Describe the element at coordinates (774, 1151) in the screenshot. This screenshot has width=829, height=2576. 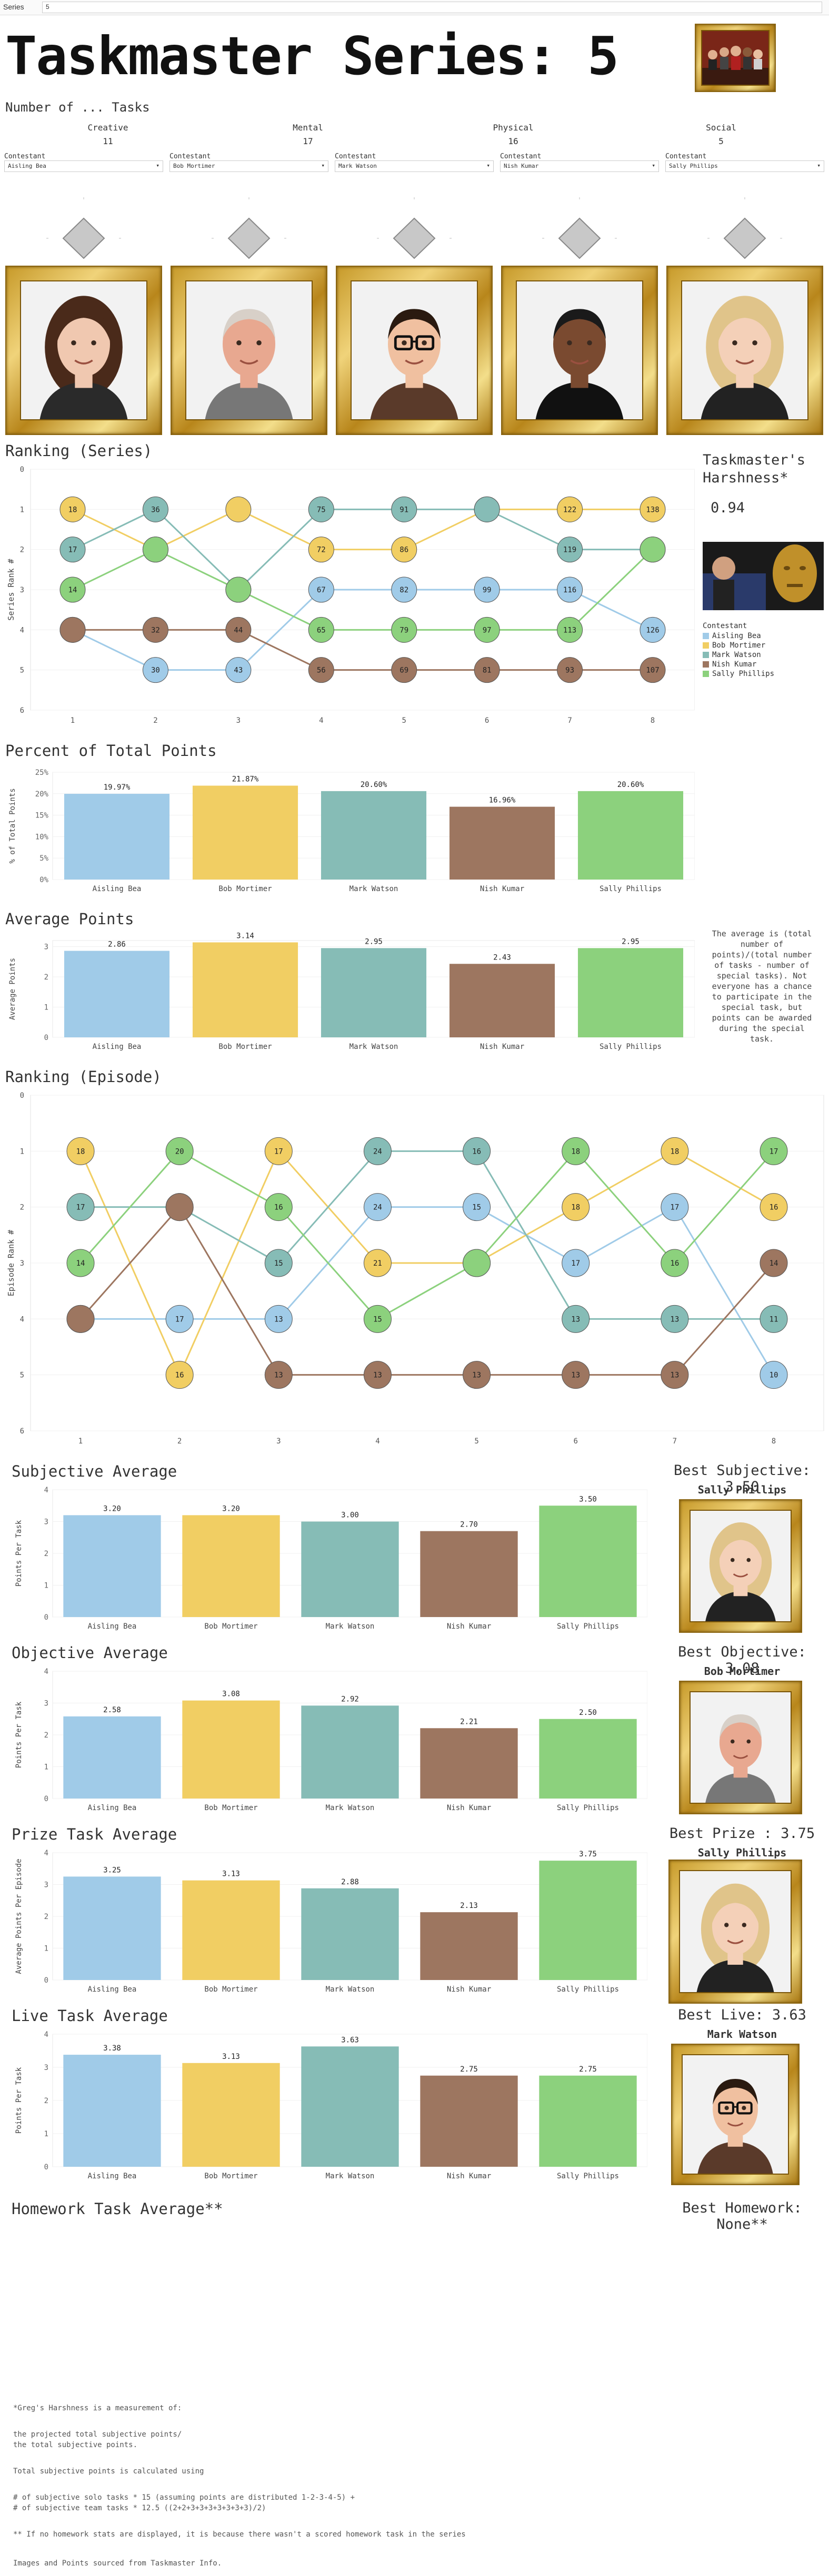
I see `rank-label: 17` at that location.